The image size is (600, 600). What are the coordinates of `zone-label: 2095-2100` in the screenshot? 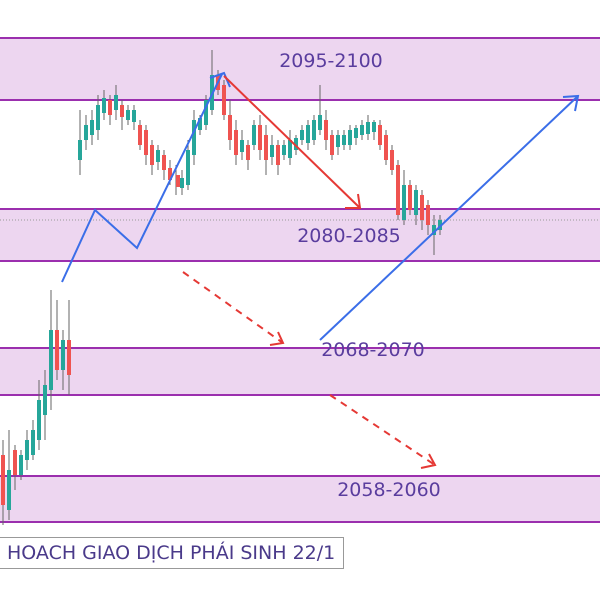 It's located at (331, 61).